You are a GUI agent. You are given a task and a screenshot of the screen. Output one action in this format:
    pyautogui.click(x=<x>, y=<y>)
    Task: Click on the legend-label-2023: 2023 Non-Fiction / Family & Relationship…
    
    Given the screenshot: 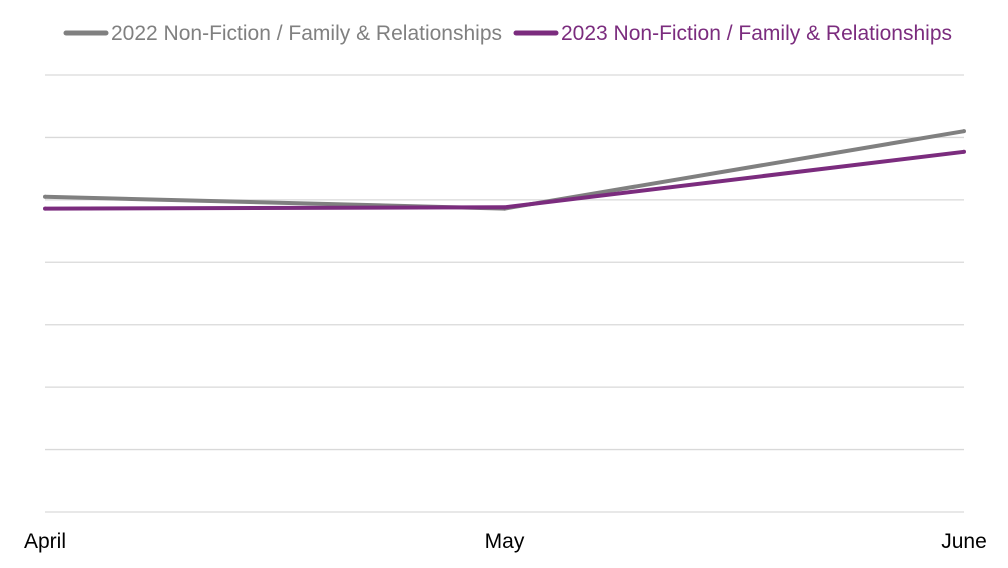 What is the action you would take?
    pyautogui.click(x=756, y=33)
    